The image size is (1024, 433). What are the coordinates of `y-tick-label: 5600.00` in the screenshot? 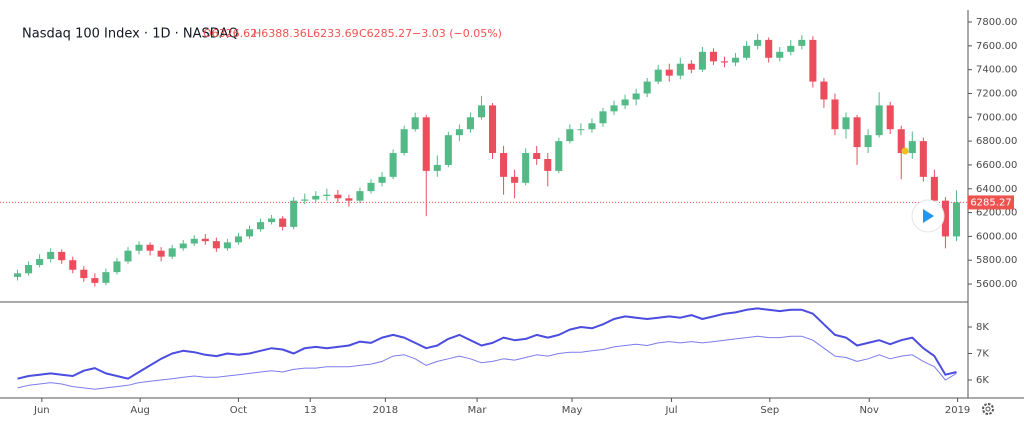 It's located at (996, 284).